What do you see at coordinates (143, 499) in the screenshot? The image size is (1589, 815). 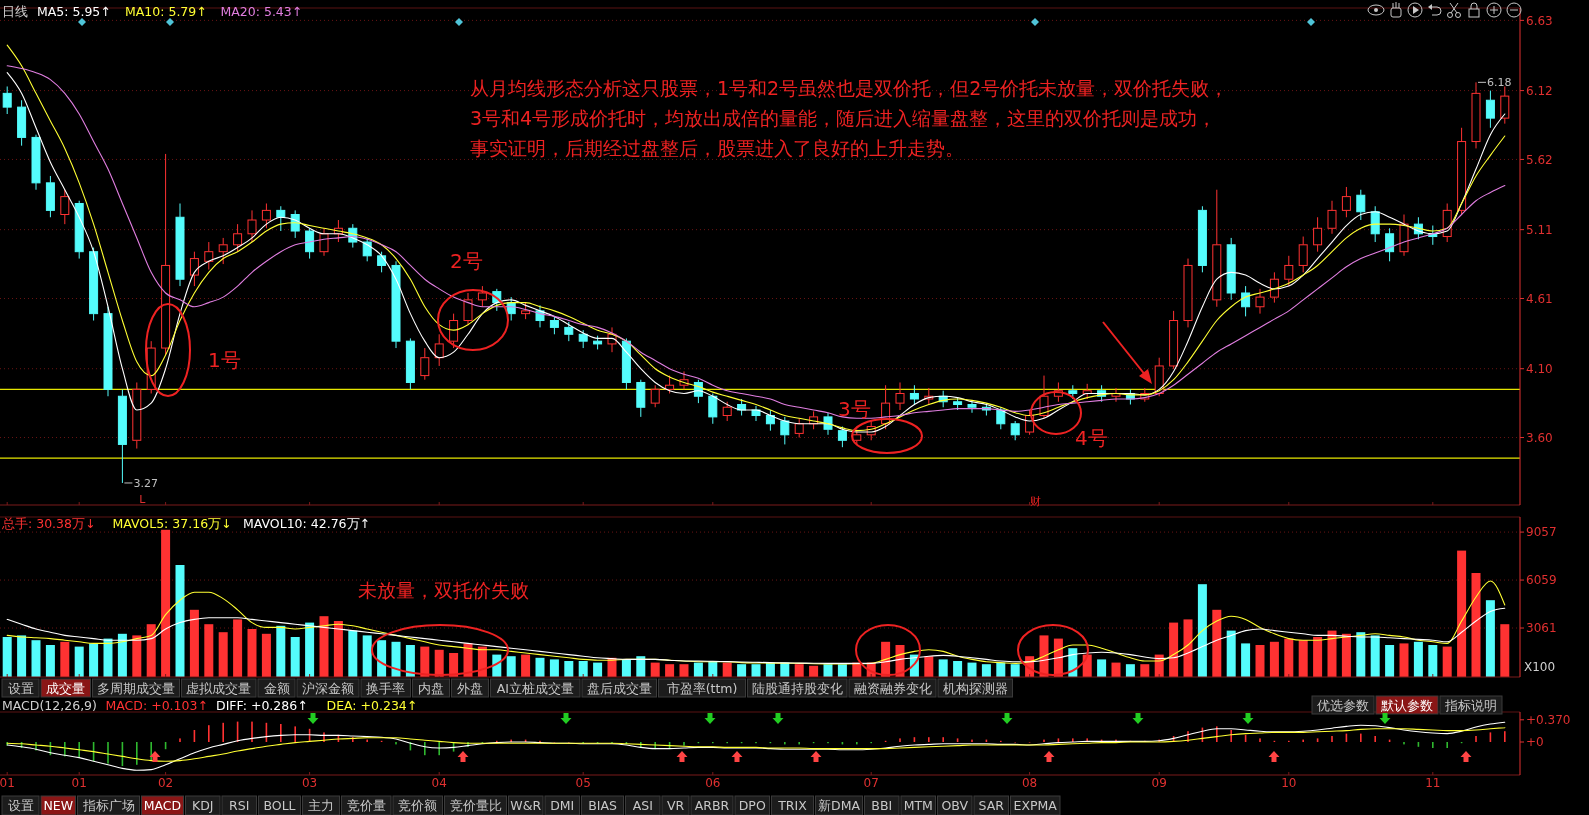 I see `annotation: L` at bounding box center [143, 499].